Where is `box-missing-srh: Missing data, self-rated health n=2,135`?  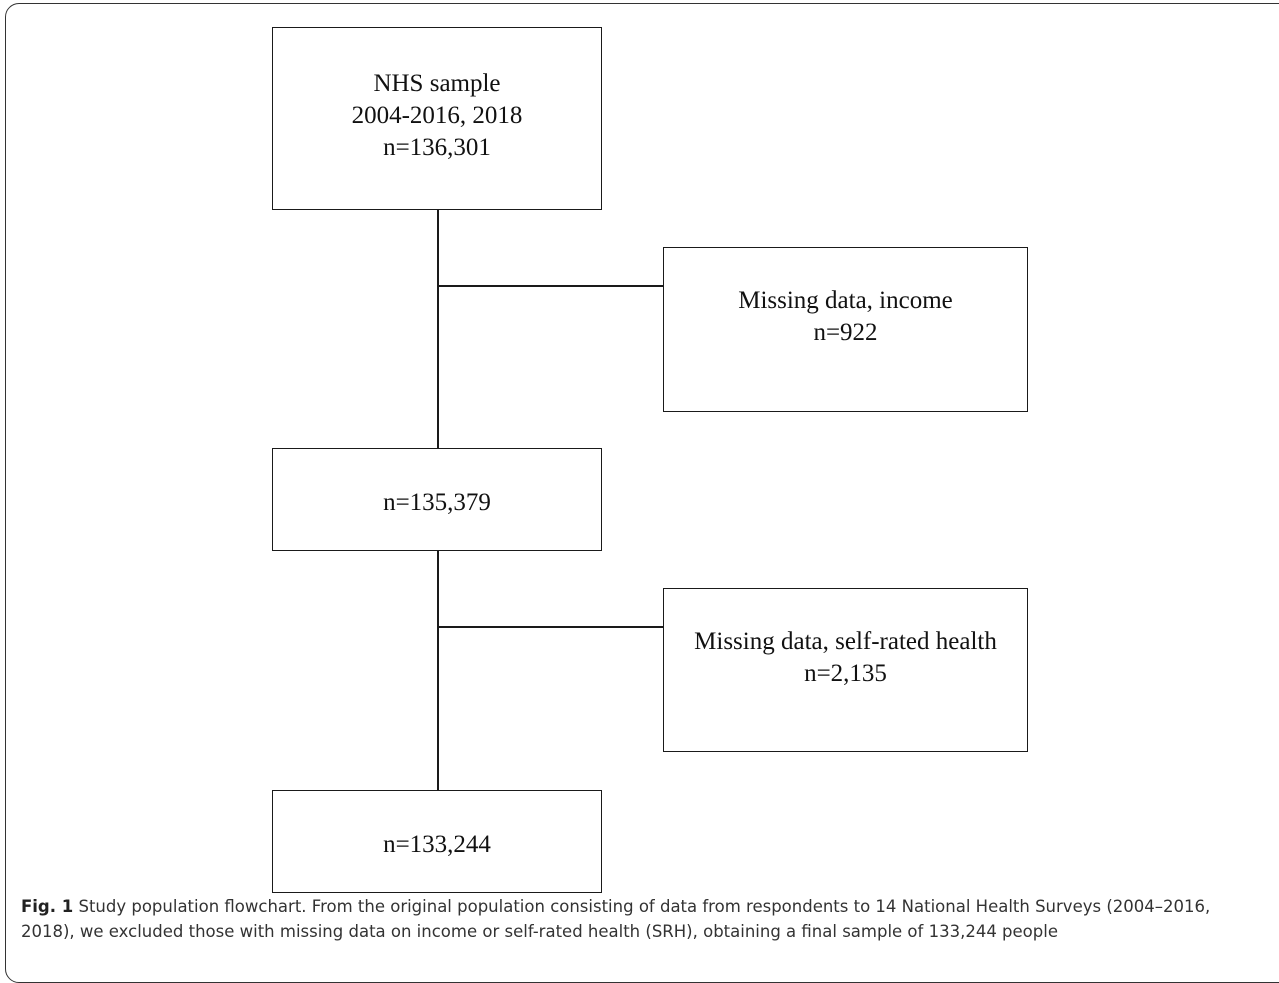 box-missing-srh: Missing data, self-rated health n=2,135 is located at coordinates (845, 670).